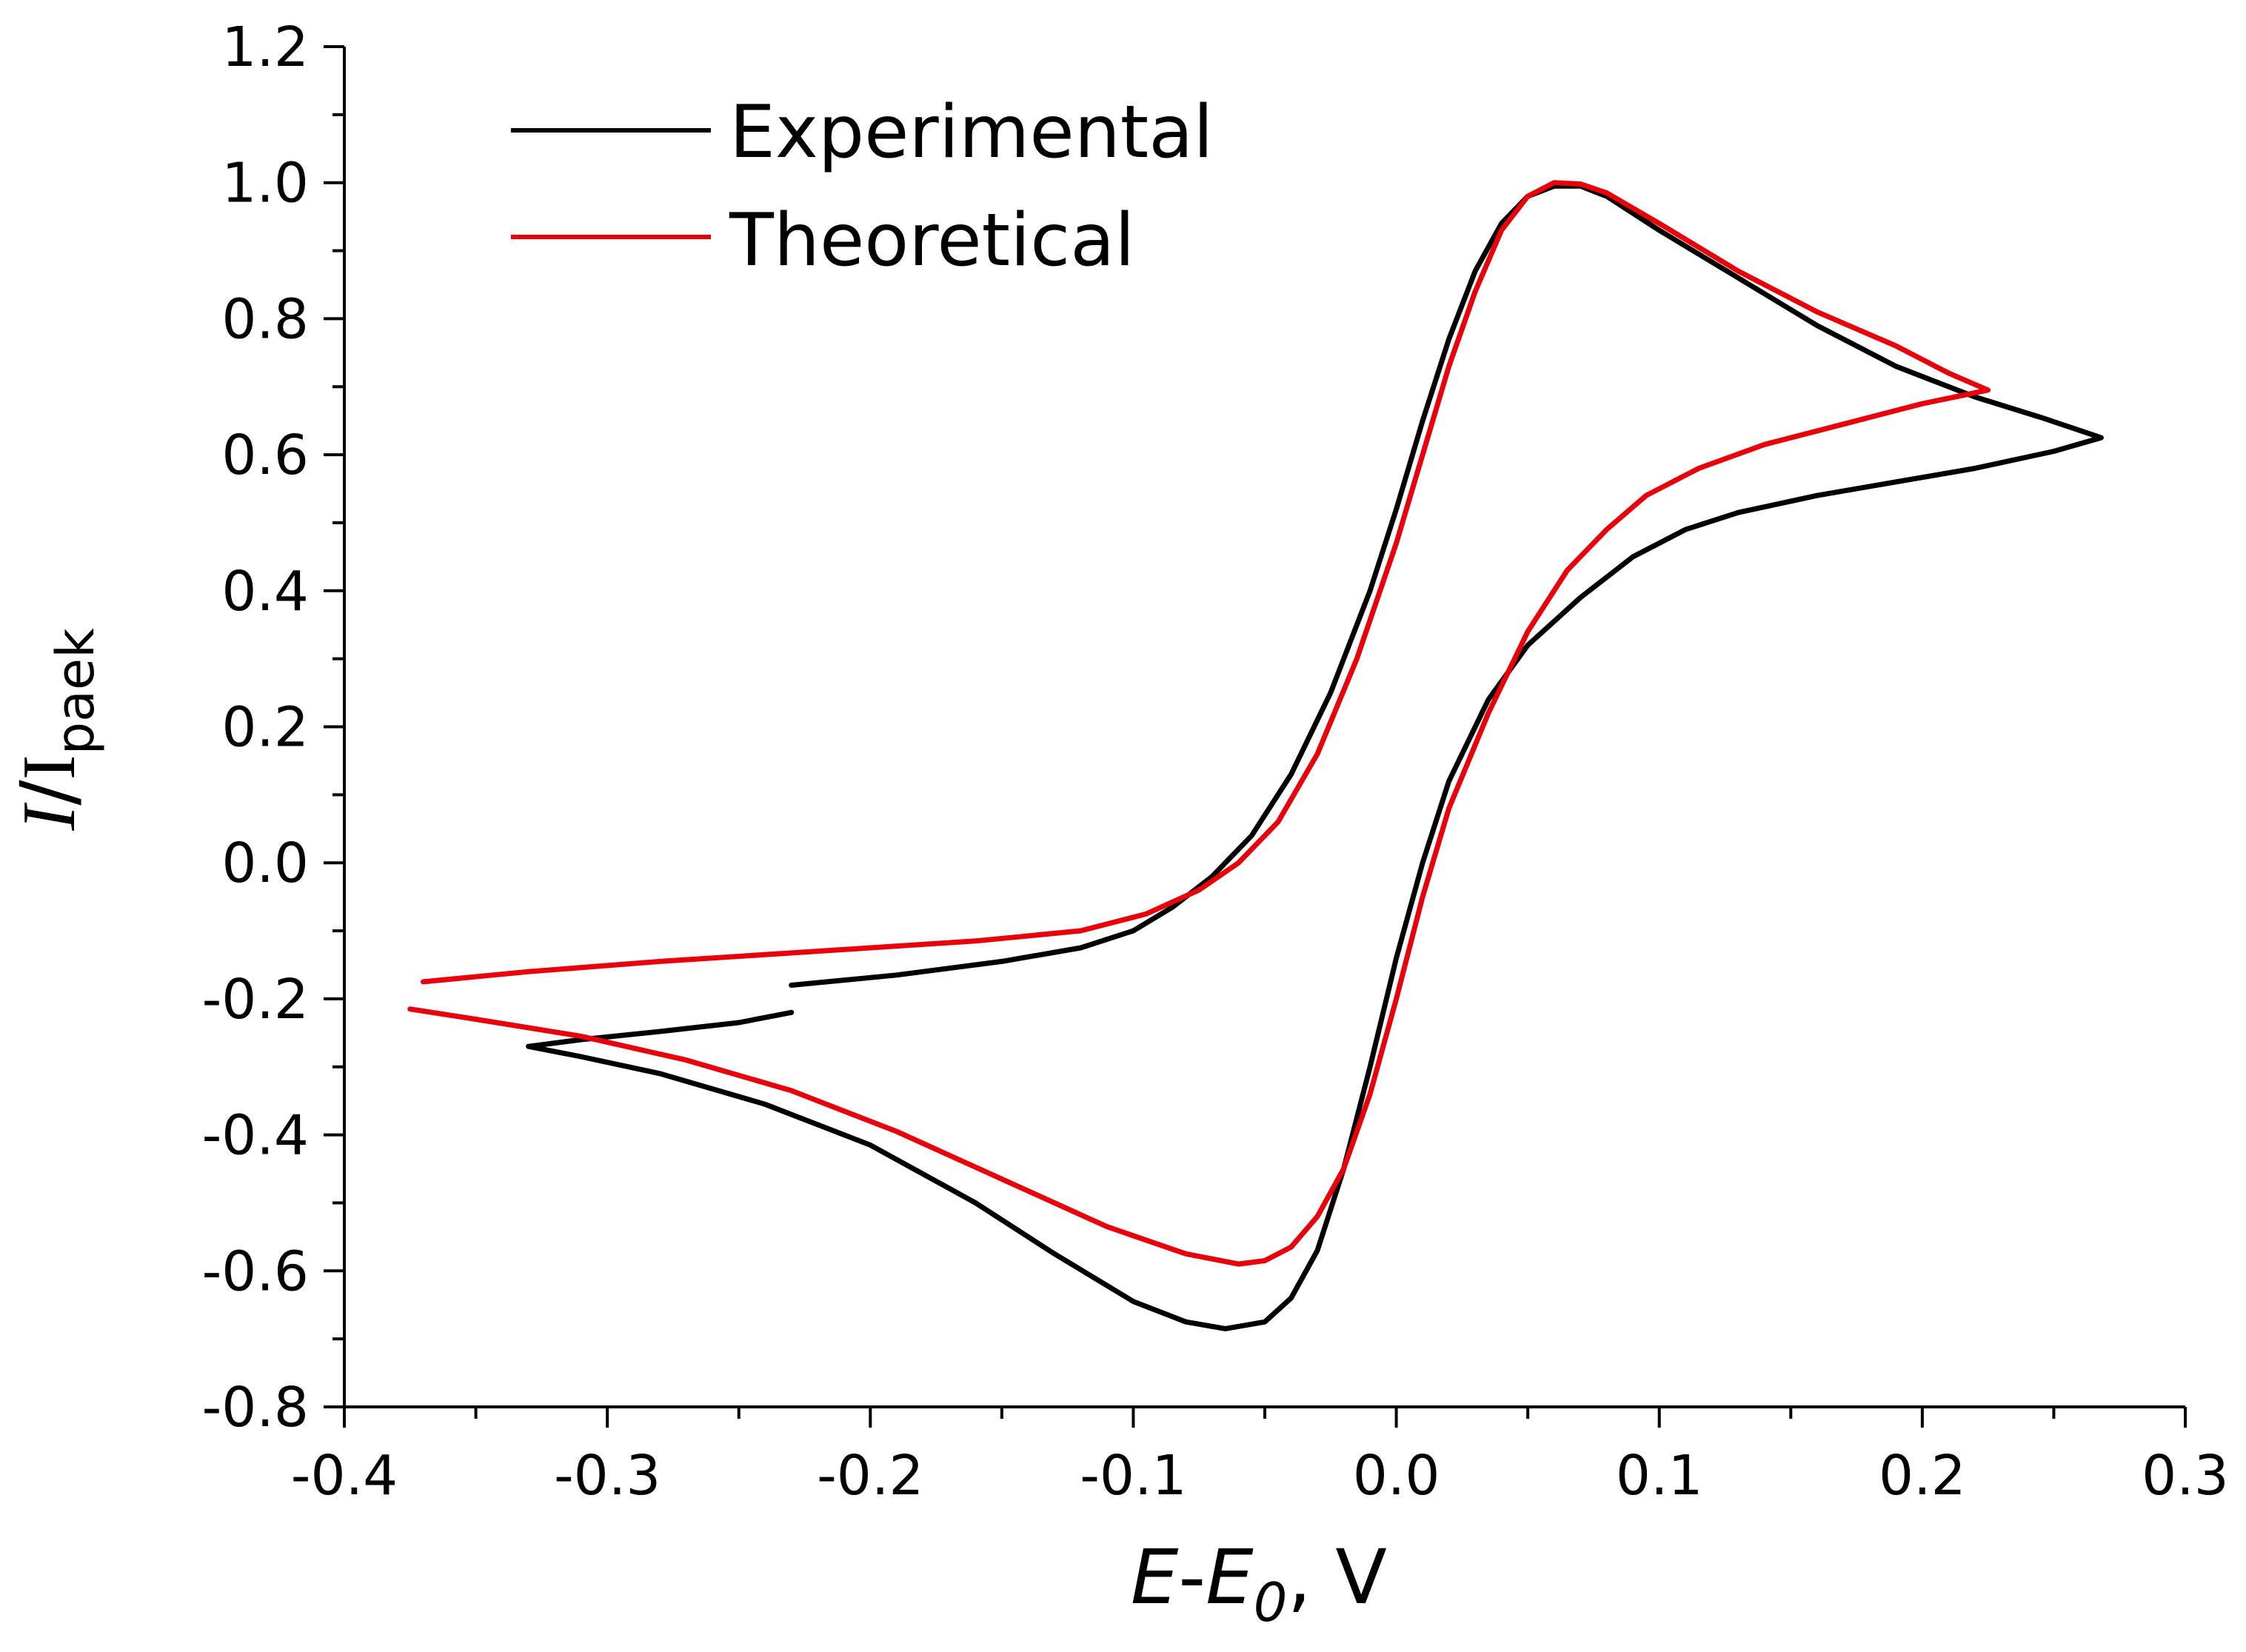  Describe the element at coordinates (1192, 1578) in the screenshot. I see `x-axis-title-sep: -` at that location.